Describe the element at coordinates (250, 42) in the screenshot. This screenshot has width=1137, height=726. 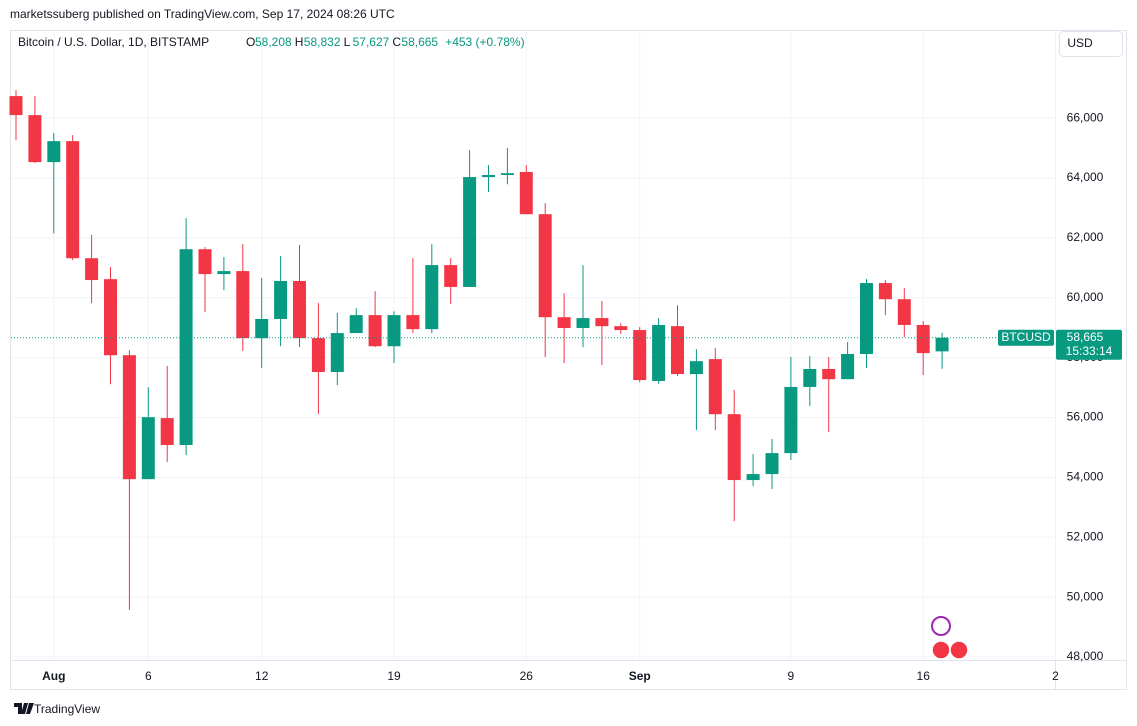
I see `legend-ohlc-label: O` at that location.